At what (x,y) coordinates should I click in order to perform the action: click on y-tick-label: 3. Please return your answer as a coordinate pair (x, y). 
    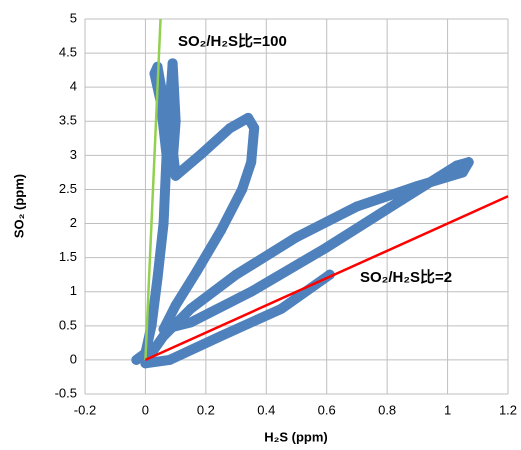
    Looking at the image, I should click on (73, 154).